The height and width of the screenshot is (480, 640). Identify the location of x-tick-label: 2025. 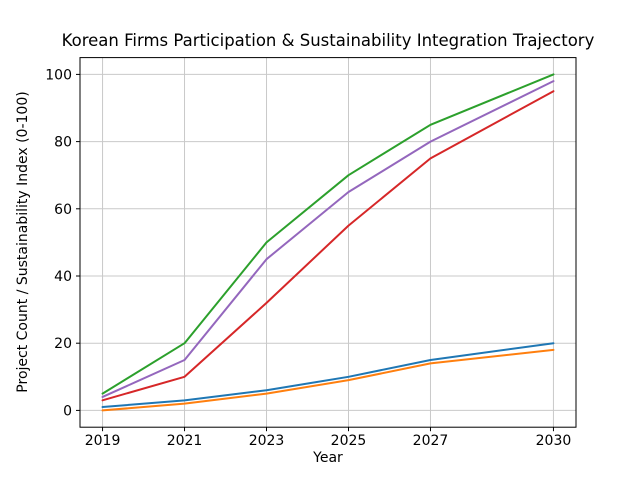
(349, 441).